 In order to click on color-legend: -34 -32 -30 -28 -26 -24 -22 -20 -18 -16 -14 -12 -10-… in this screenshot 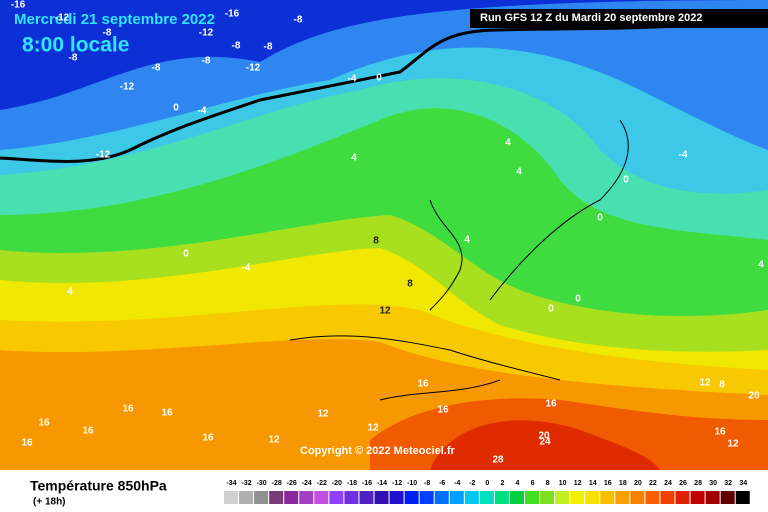, I will do `click(487, 492)`.